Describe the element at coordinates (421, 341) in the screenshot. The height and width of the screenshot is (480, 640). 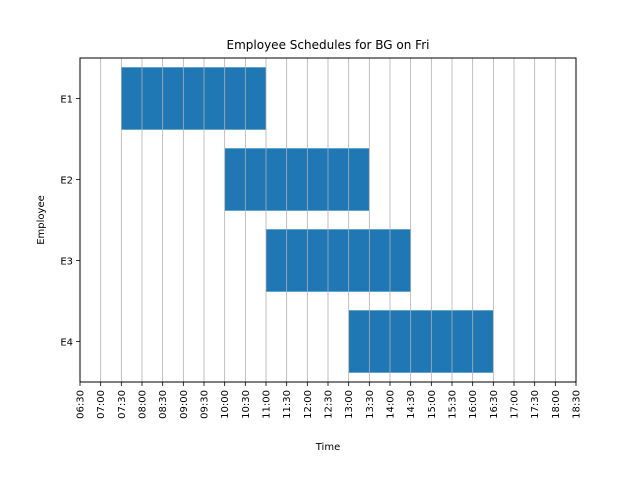
I see `shift-bar-e4` at that location.